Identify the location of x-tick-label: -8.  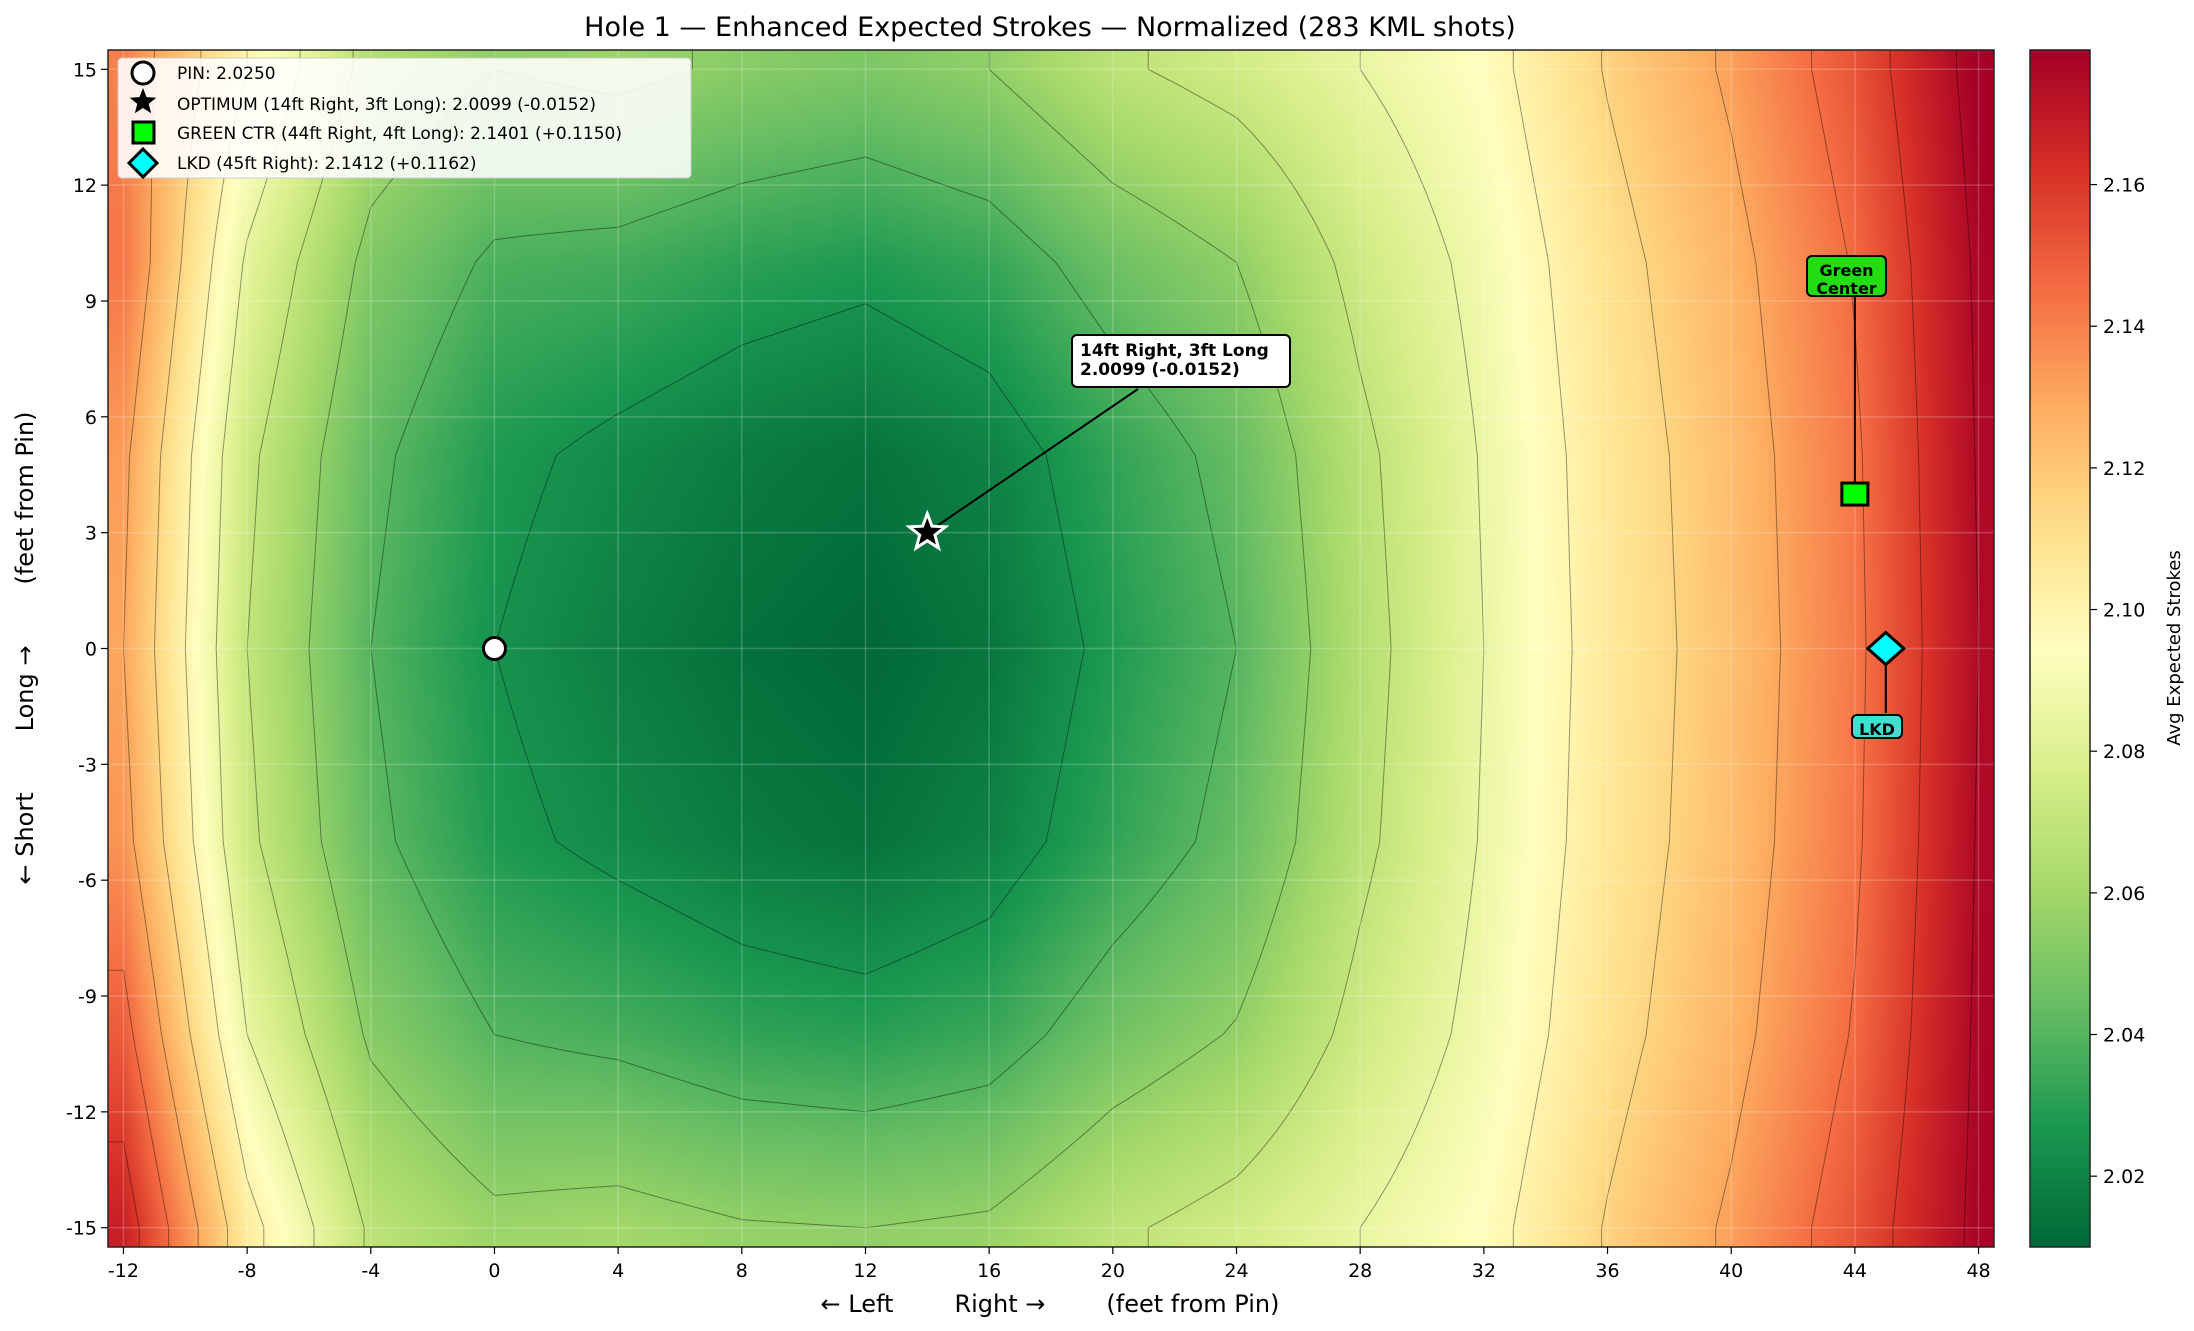
(247, 1271).